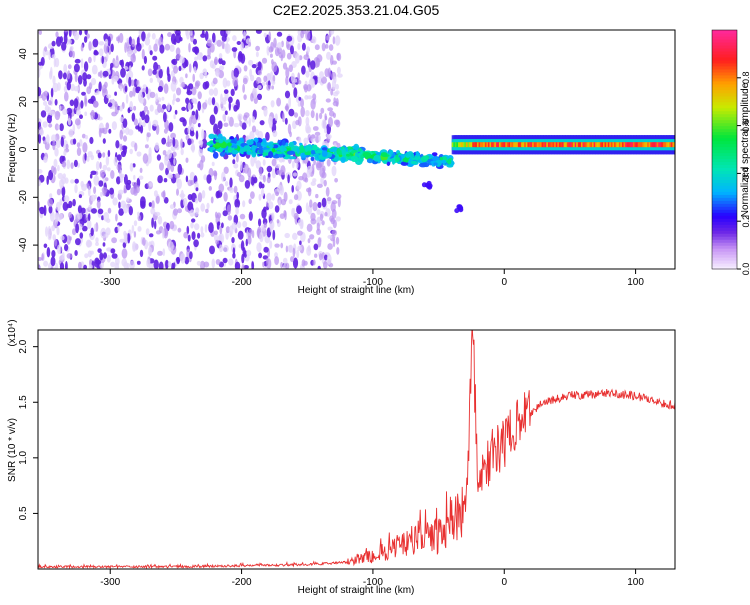 The height and width of the screenshot is (605, 750). What do you see at coordinates (724, 150) in the screenshot?
I see `colorbar-gradient` at bounding box center [724, 150].